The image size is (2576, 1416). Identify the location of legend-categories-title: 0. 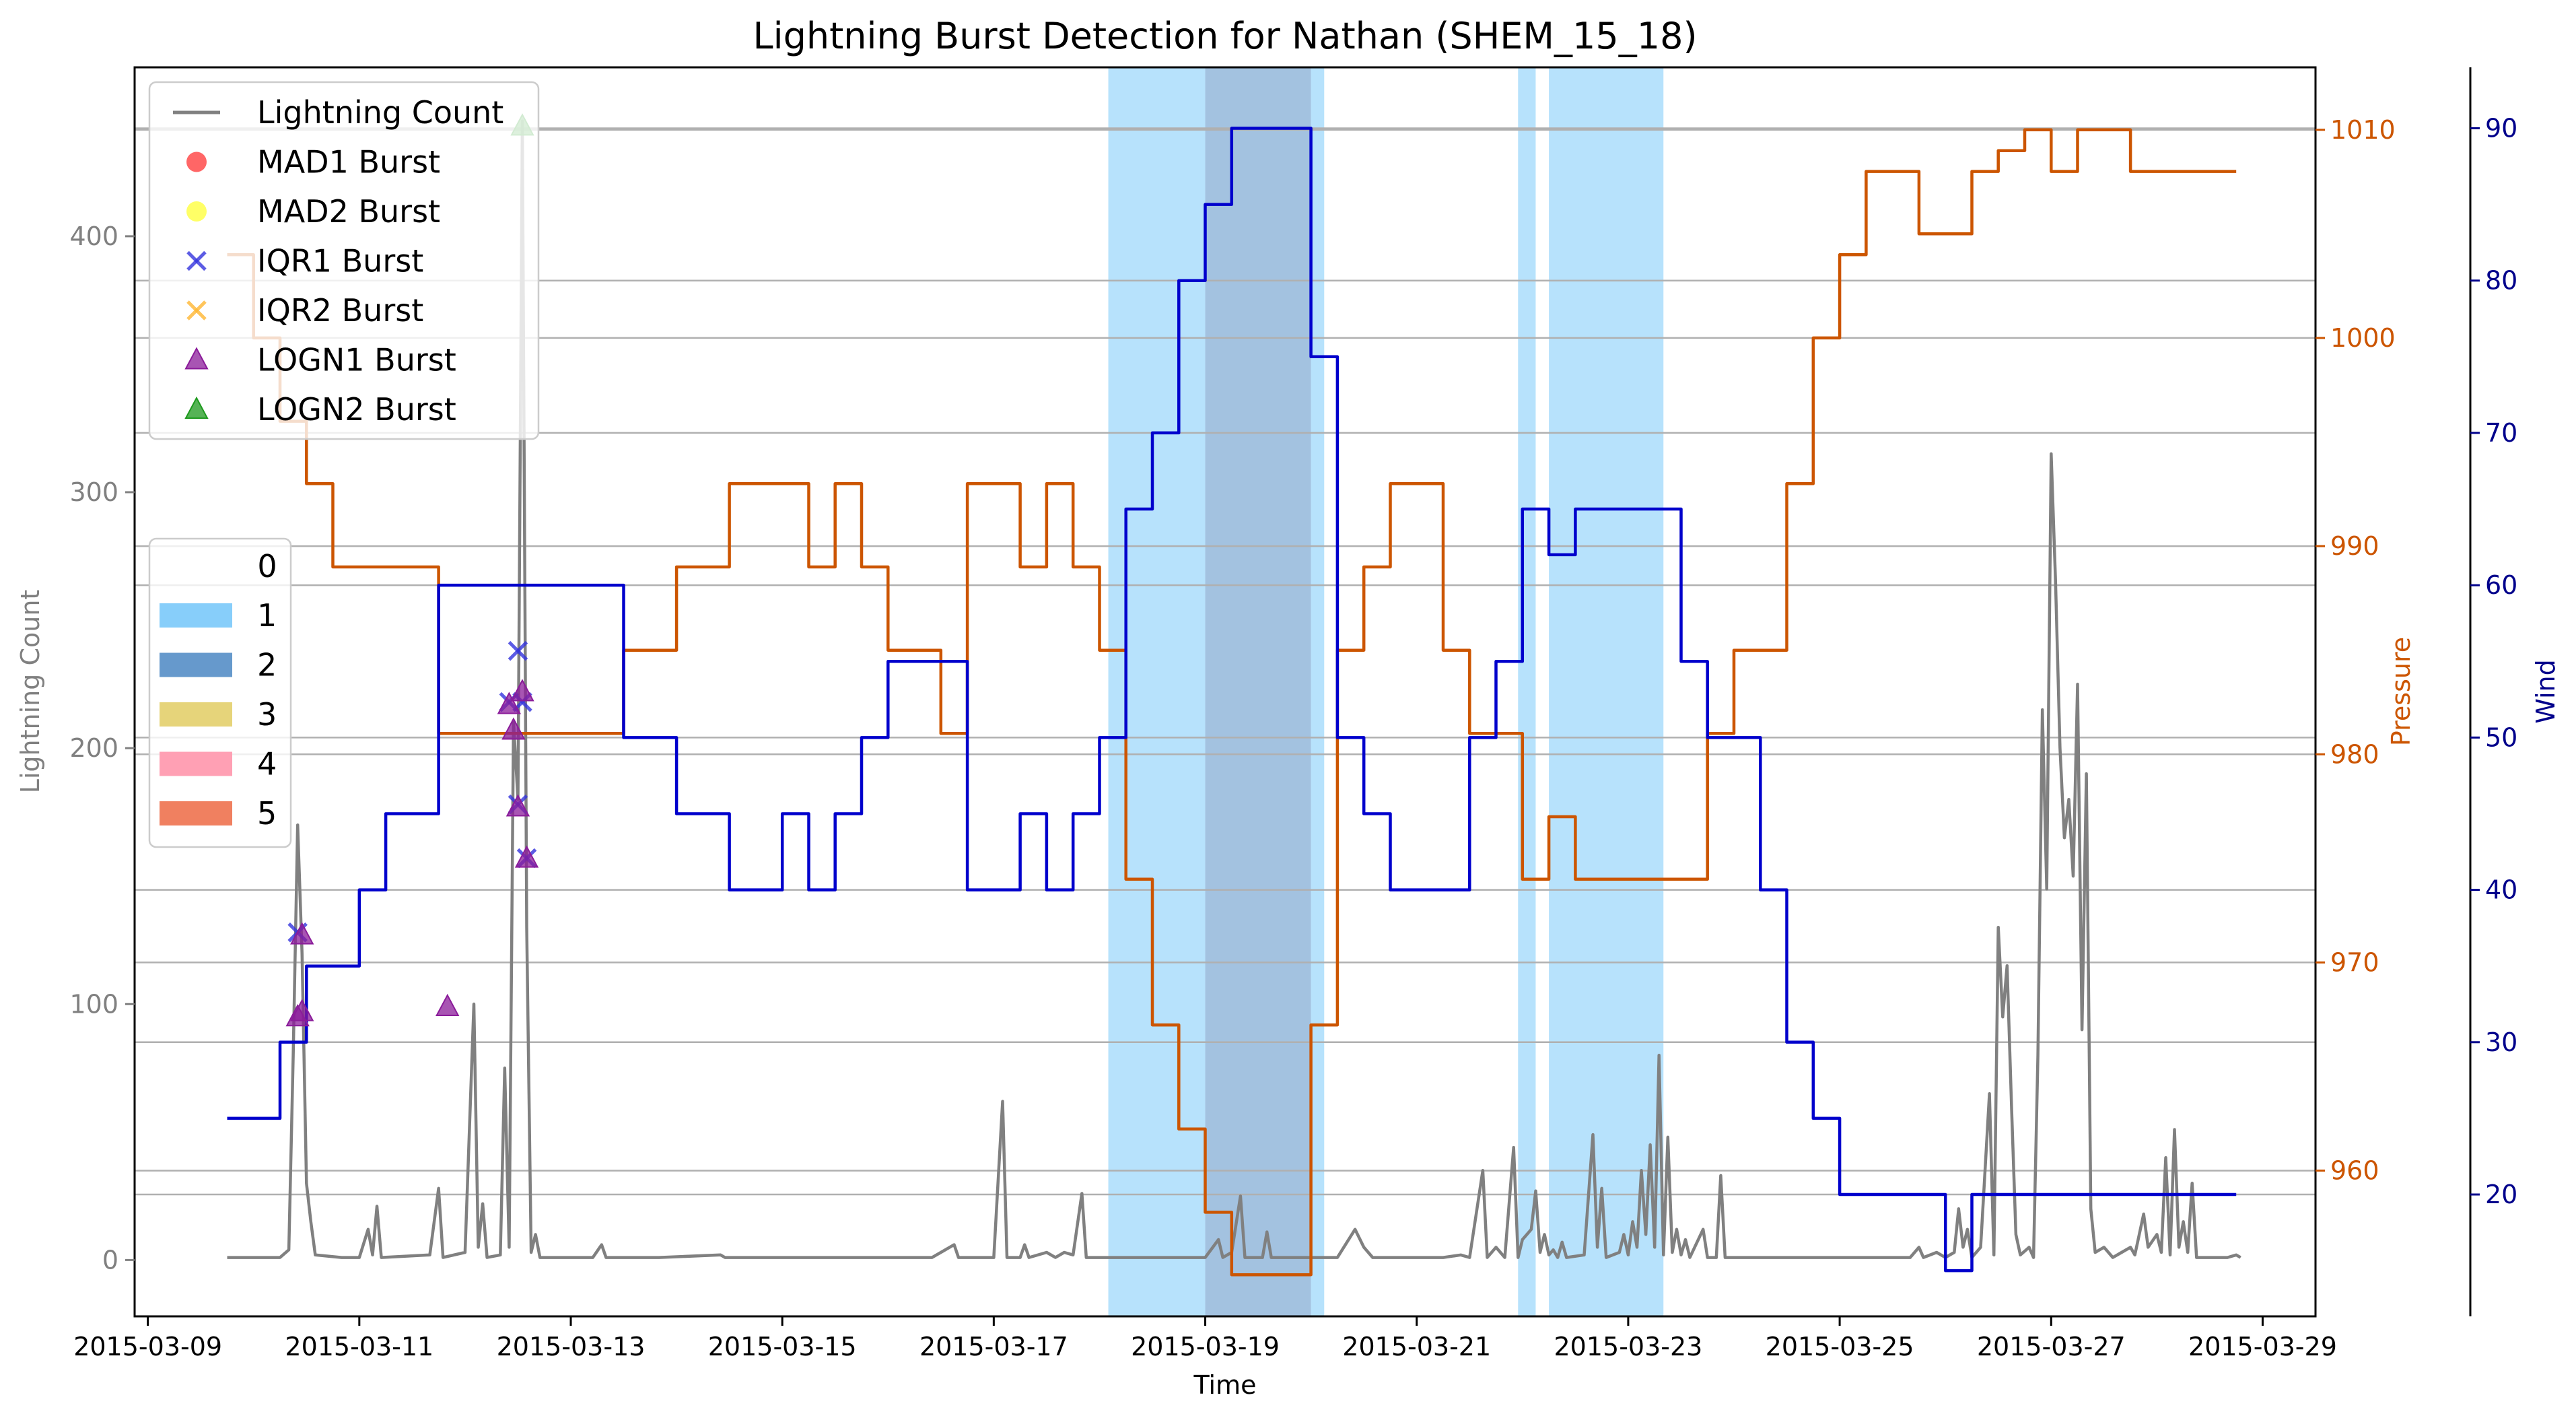
(267, 566).